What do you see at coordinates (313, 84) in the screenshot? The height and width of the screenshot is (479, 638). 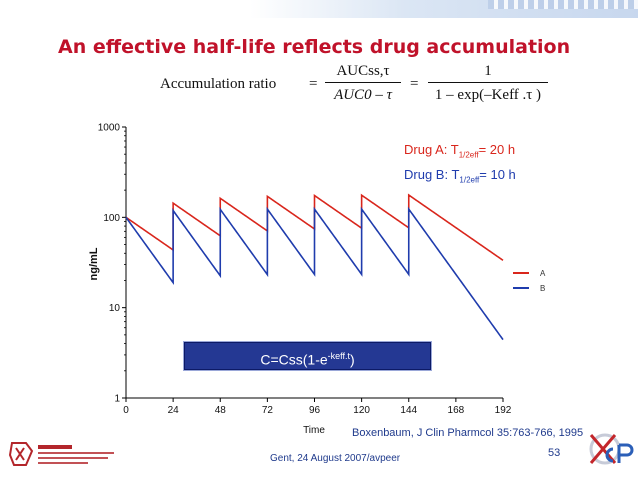 I see `equation-equals-1: =` at bounding box center [313, 84].